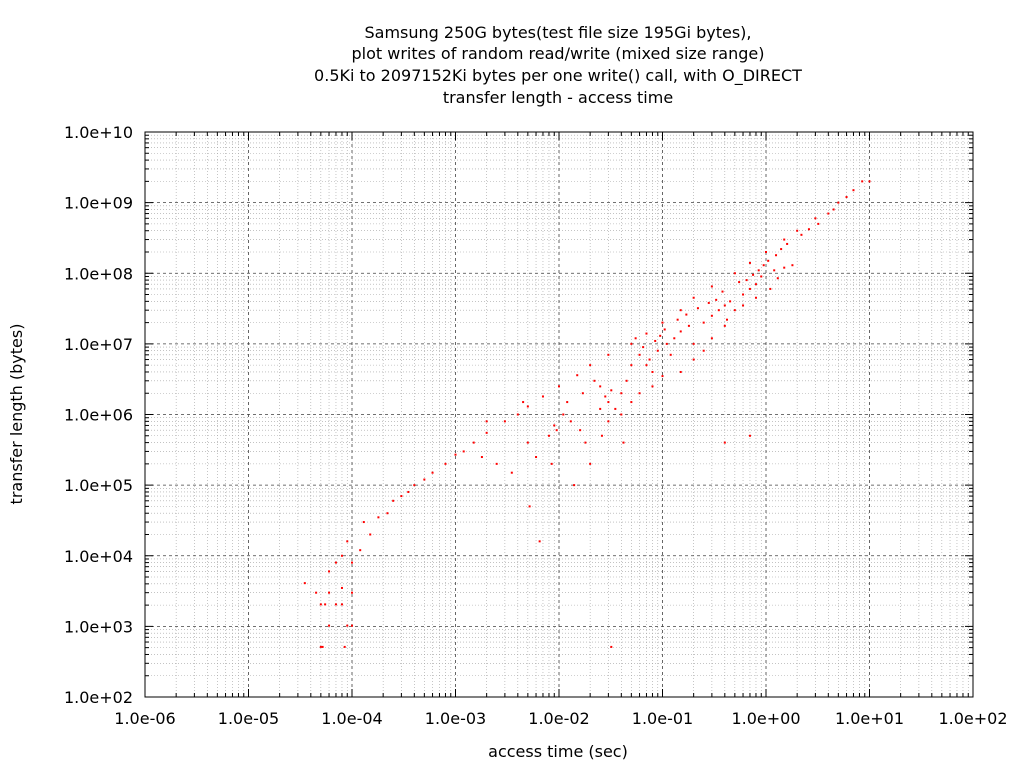 This screenshot has width=1024, height=768. I want to click on y-axis-label: transfer length (bytes), so click(16, 414).